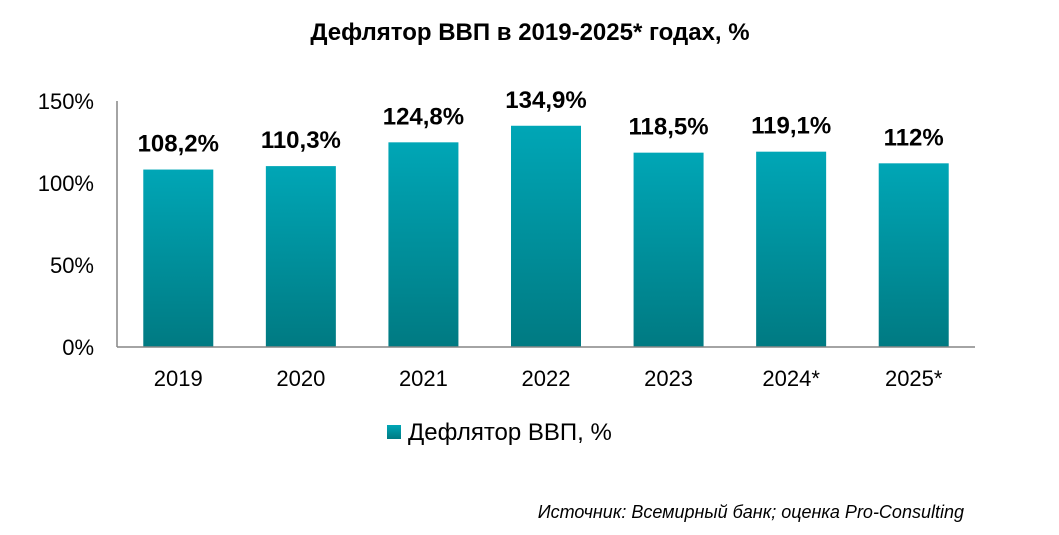  What do you see at coordinates (66, 101) in the screenshot?
I see `y-tick-label: 150%` at bounding box center [66, 101].